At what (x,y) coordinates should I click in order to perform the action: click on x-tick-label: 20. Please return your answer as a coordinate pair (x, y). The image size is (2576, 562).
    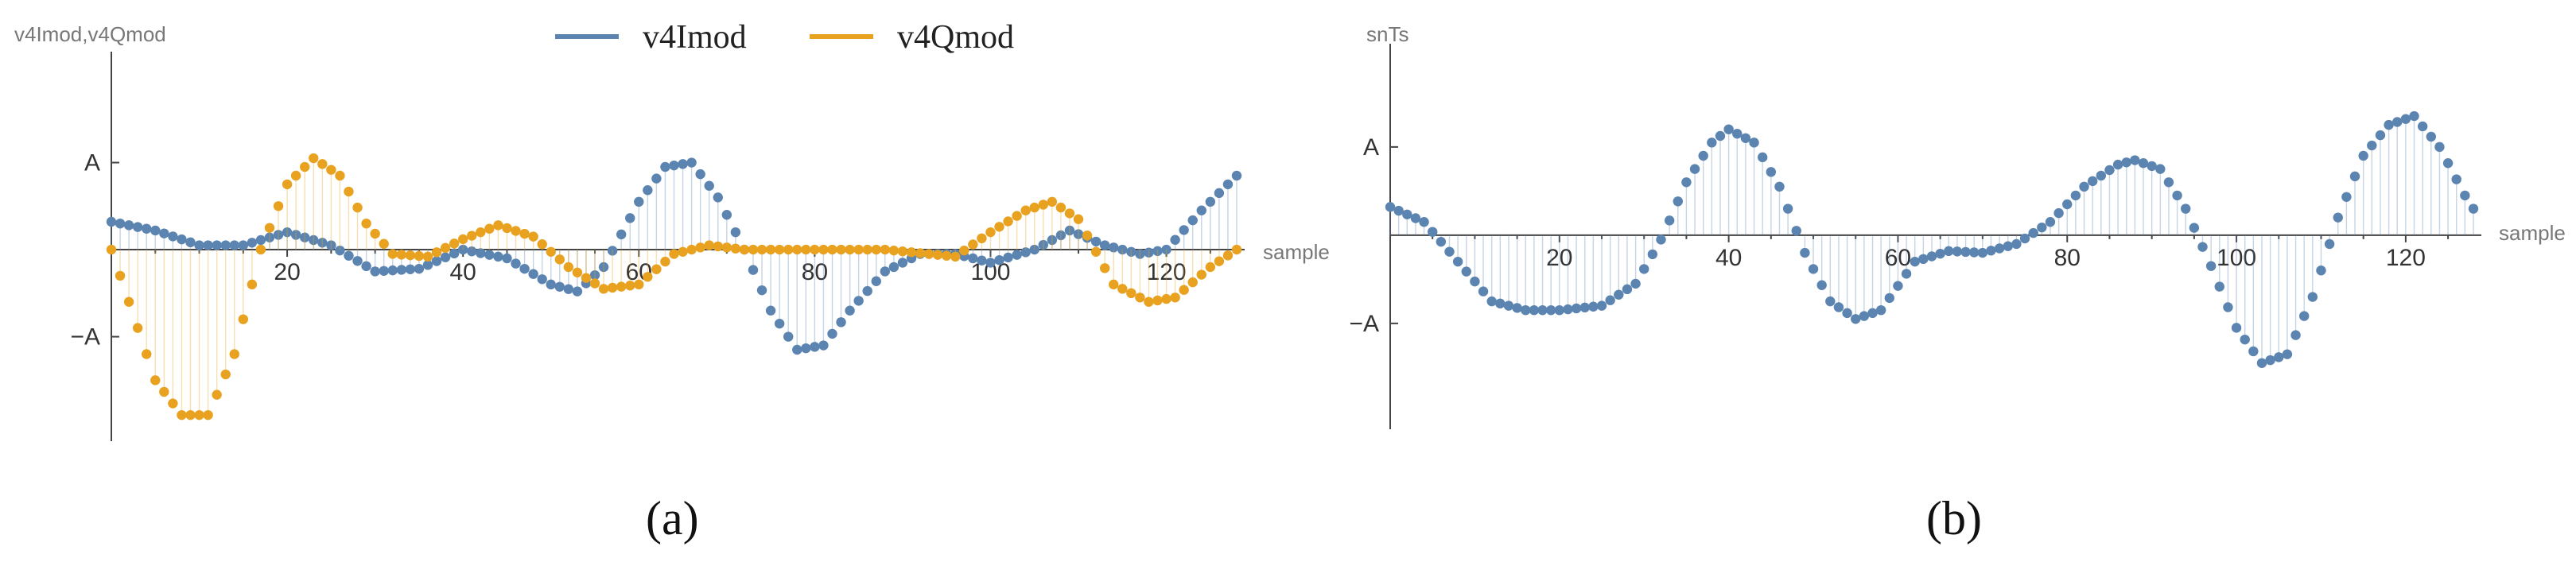
    Looking at the image, I should click on (287, 272).